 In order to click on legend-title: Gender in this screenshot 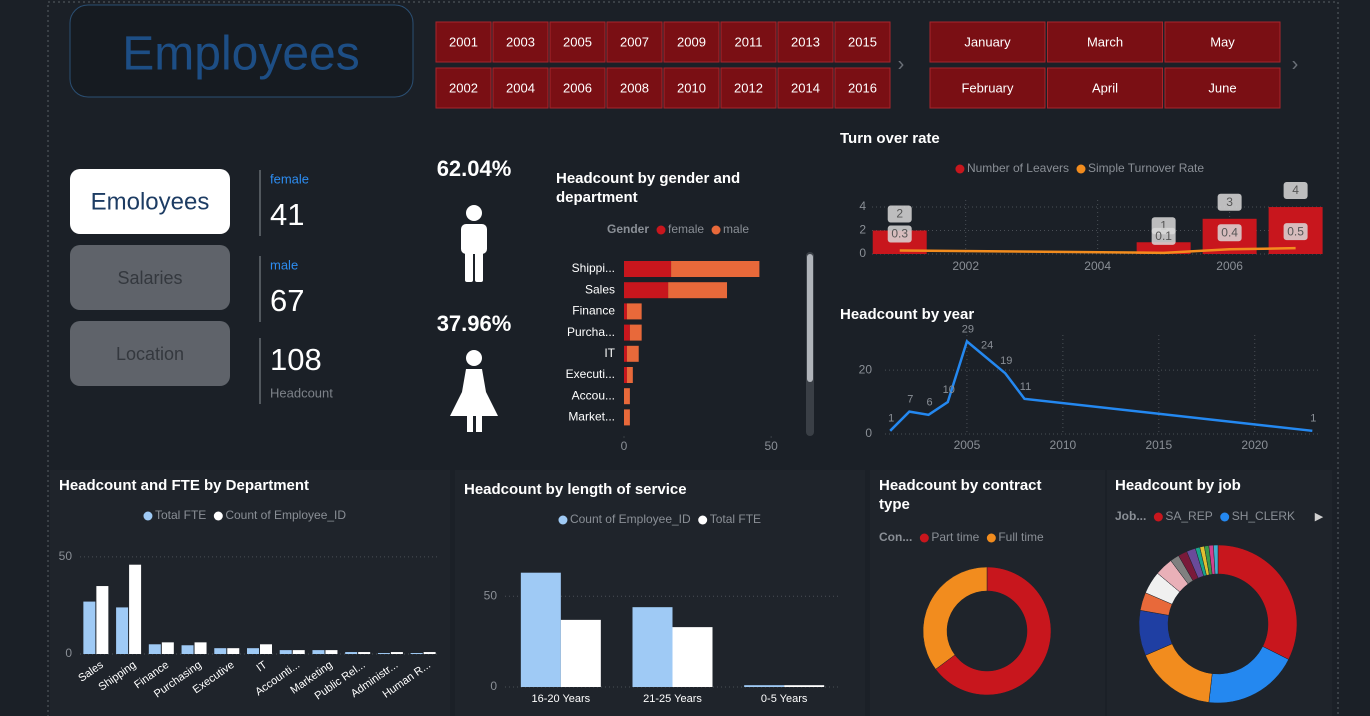, I will do `click(628, 229)`.